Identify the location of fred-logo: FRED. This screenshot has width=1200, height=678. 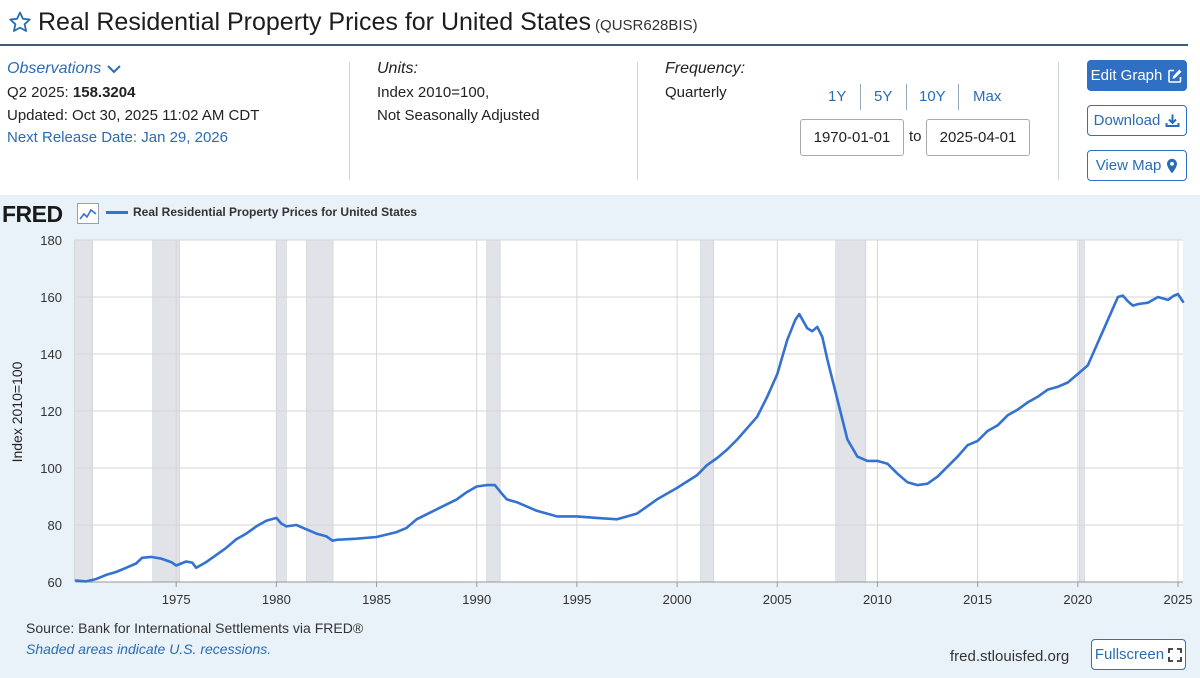
(32, 214).